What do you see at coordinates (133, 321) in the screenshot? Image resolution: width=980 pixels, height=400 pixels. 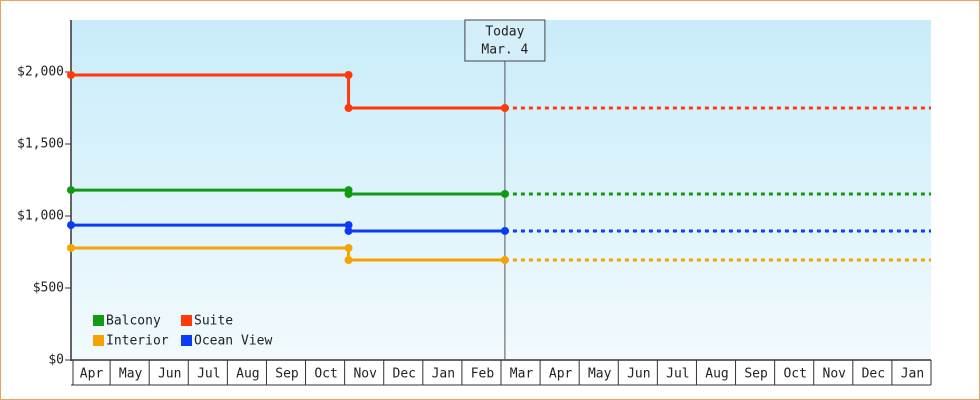 I see `legend-label: Balcony` at bounding box center [133, 321].